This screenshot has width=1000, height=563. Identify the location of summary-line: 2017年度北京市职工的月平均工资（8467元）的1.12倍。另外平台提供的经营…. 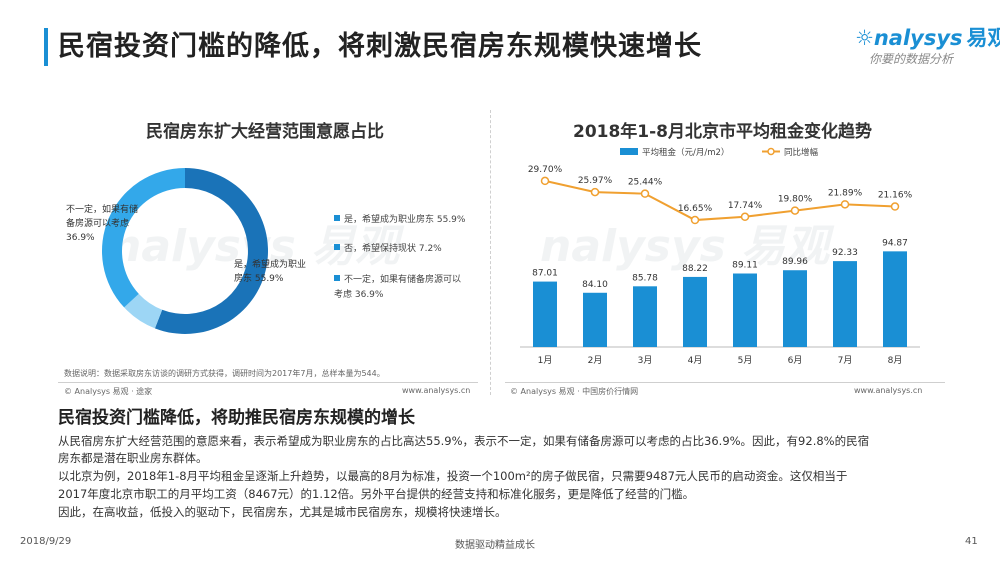
(376, 494).